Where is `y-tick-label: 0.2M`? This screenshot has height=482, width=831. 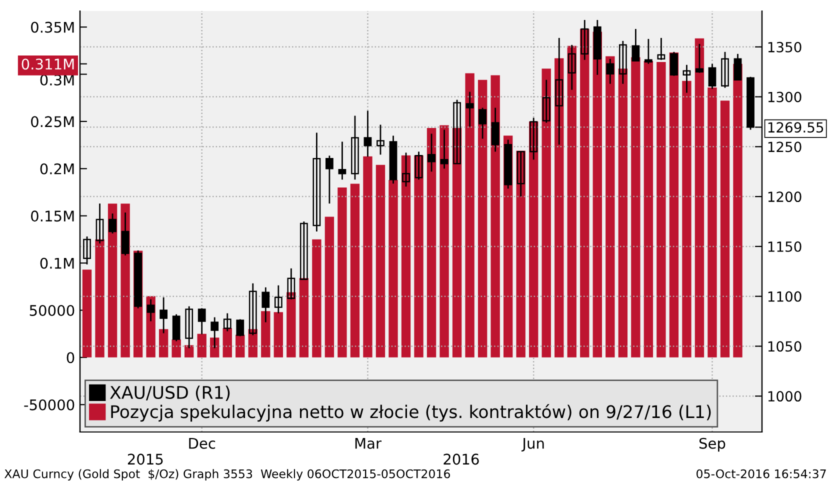
y-tick-label: 0.2M is located at coordinates (57, 168).